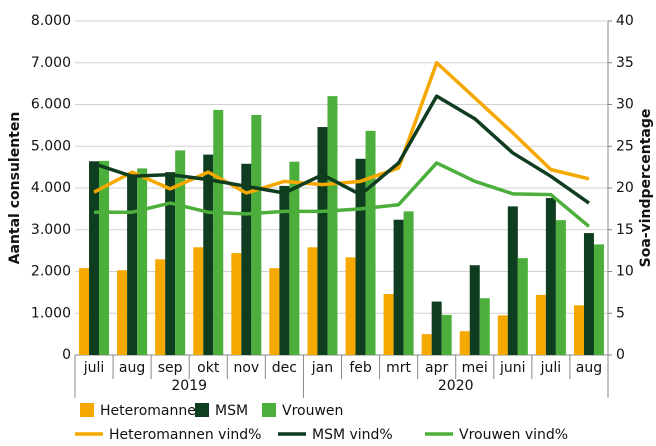 The width and height of the screenshot is (656, 446). Describe the element at coordinates (625, 230) in the screenshot. I see `y2-tick-label: 15` at that location.